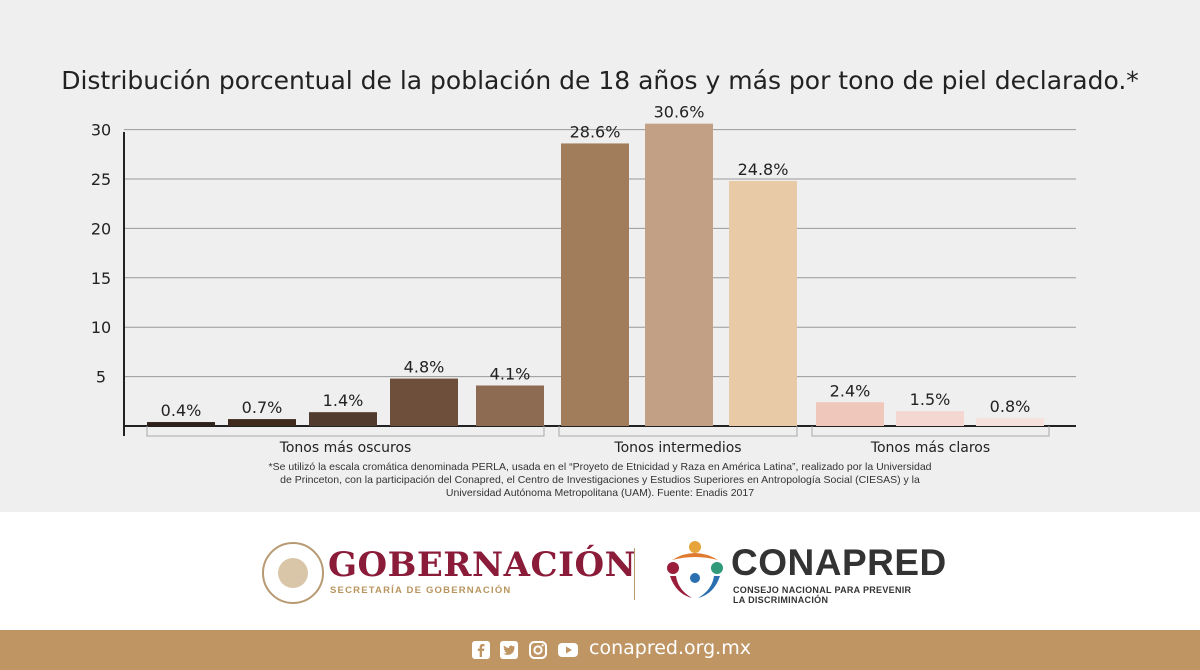 The height and width of the screenshot is (670, 1200). I want to click on data-label: 0.8%, so click(1010, 406).